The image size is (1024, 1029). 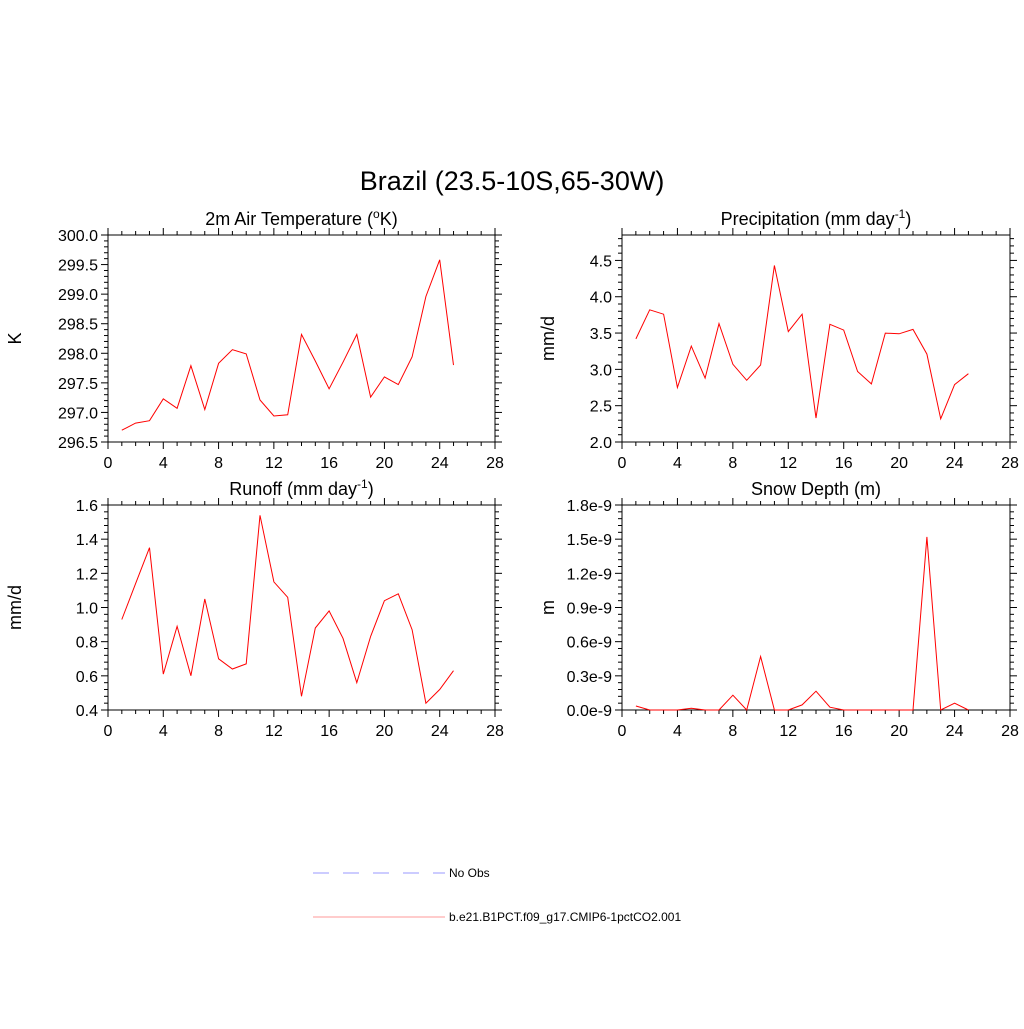 I want to click on precipitation-x-tick-label: 20, so click(x=899, y=463).